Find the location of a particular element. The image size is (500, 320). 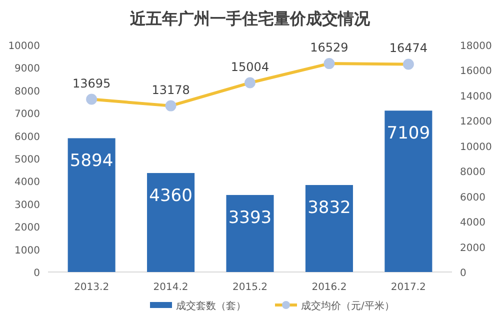

y2-tick-label: 14000 is located at coordinates (476, 96).